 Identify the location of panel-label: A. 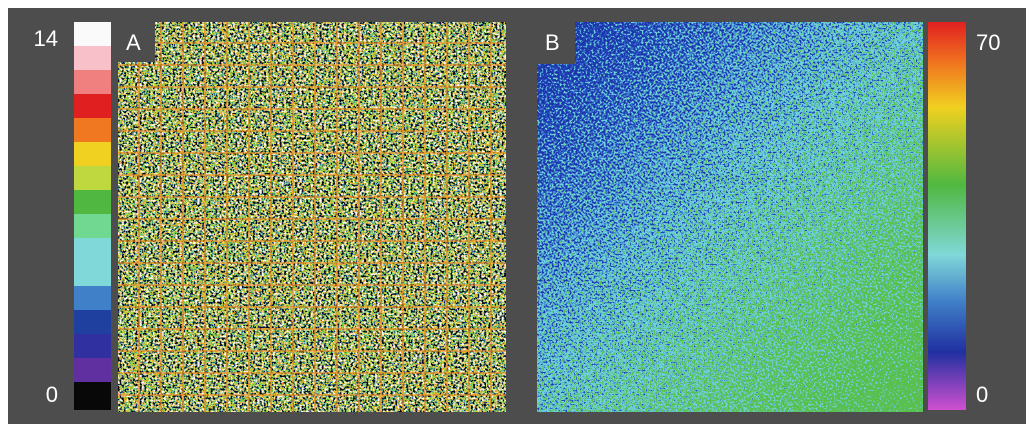
(133, 42).